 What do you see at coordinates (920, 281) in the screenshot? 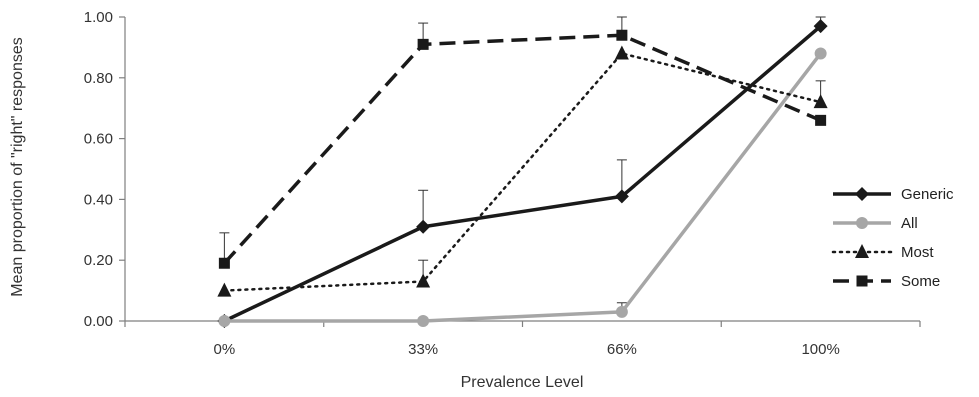
I see `legend-label: Some` at bounding box center [920, 281].